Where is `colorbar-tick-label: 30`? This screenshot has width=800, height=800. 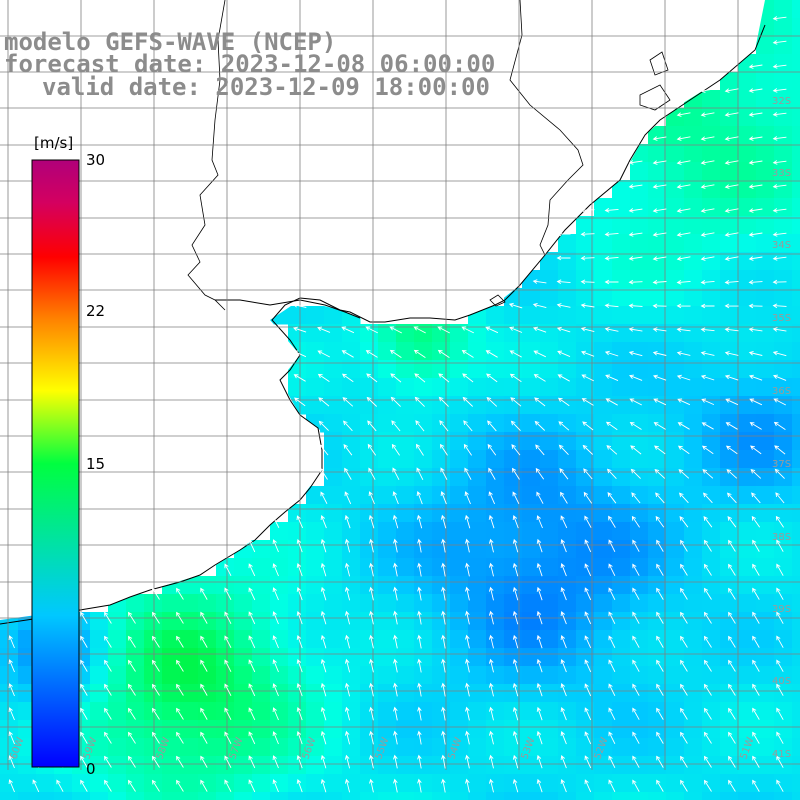
colorbar-tick-label: 30 is located at coordinates (96, 160).